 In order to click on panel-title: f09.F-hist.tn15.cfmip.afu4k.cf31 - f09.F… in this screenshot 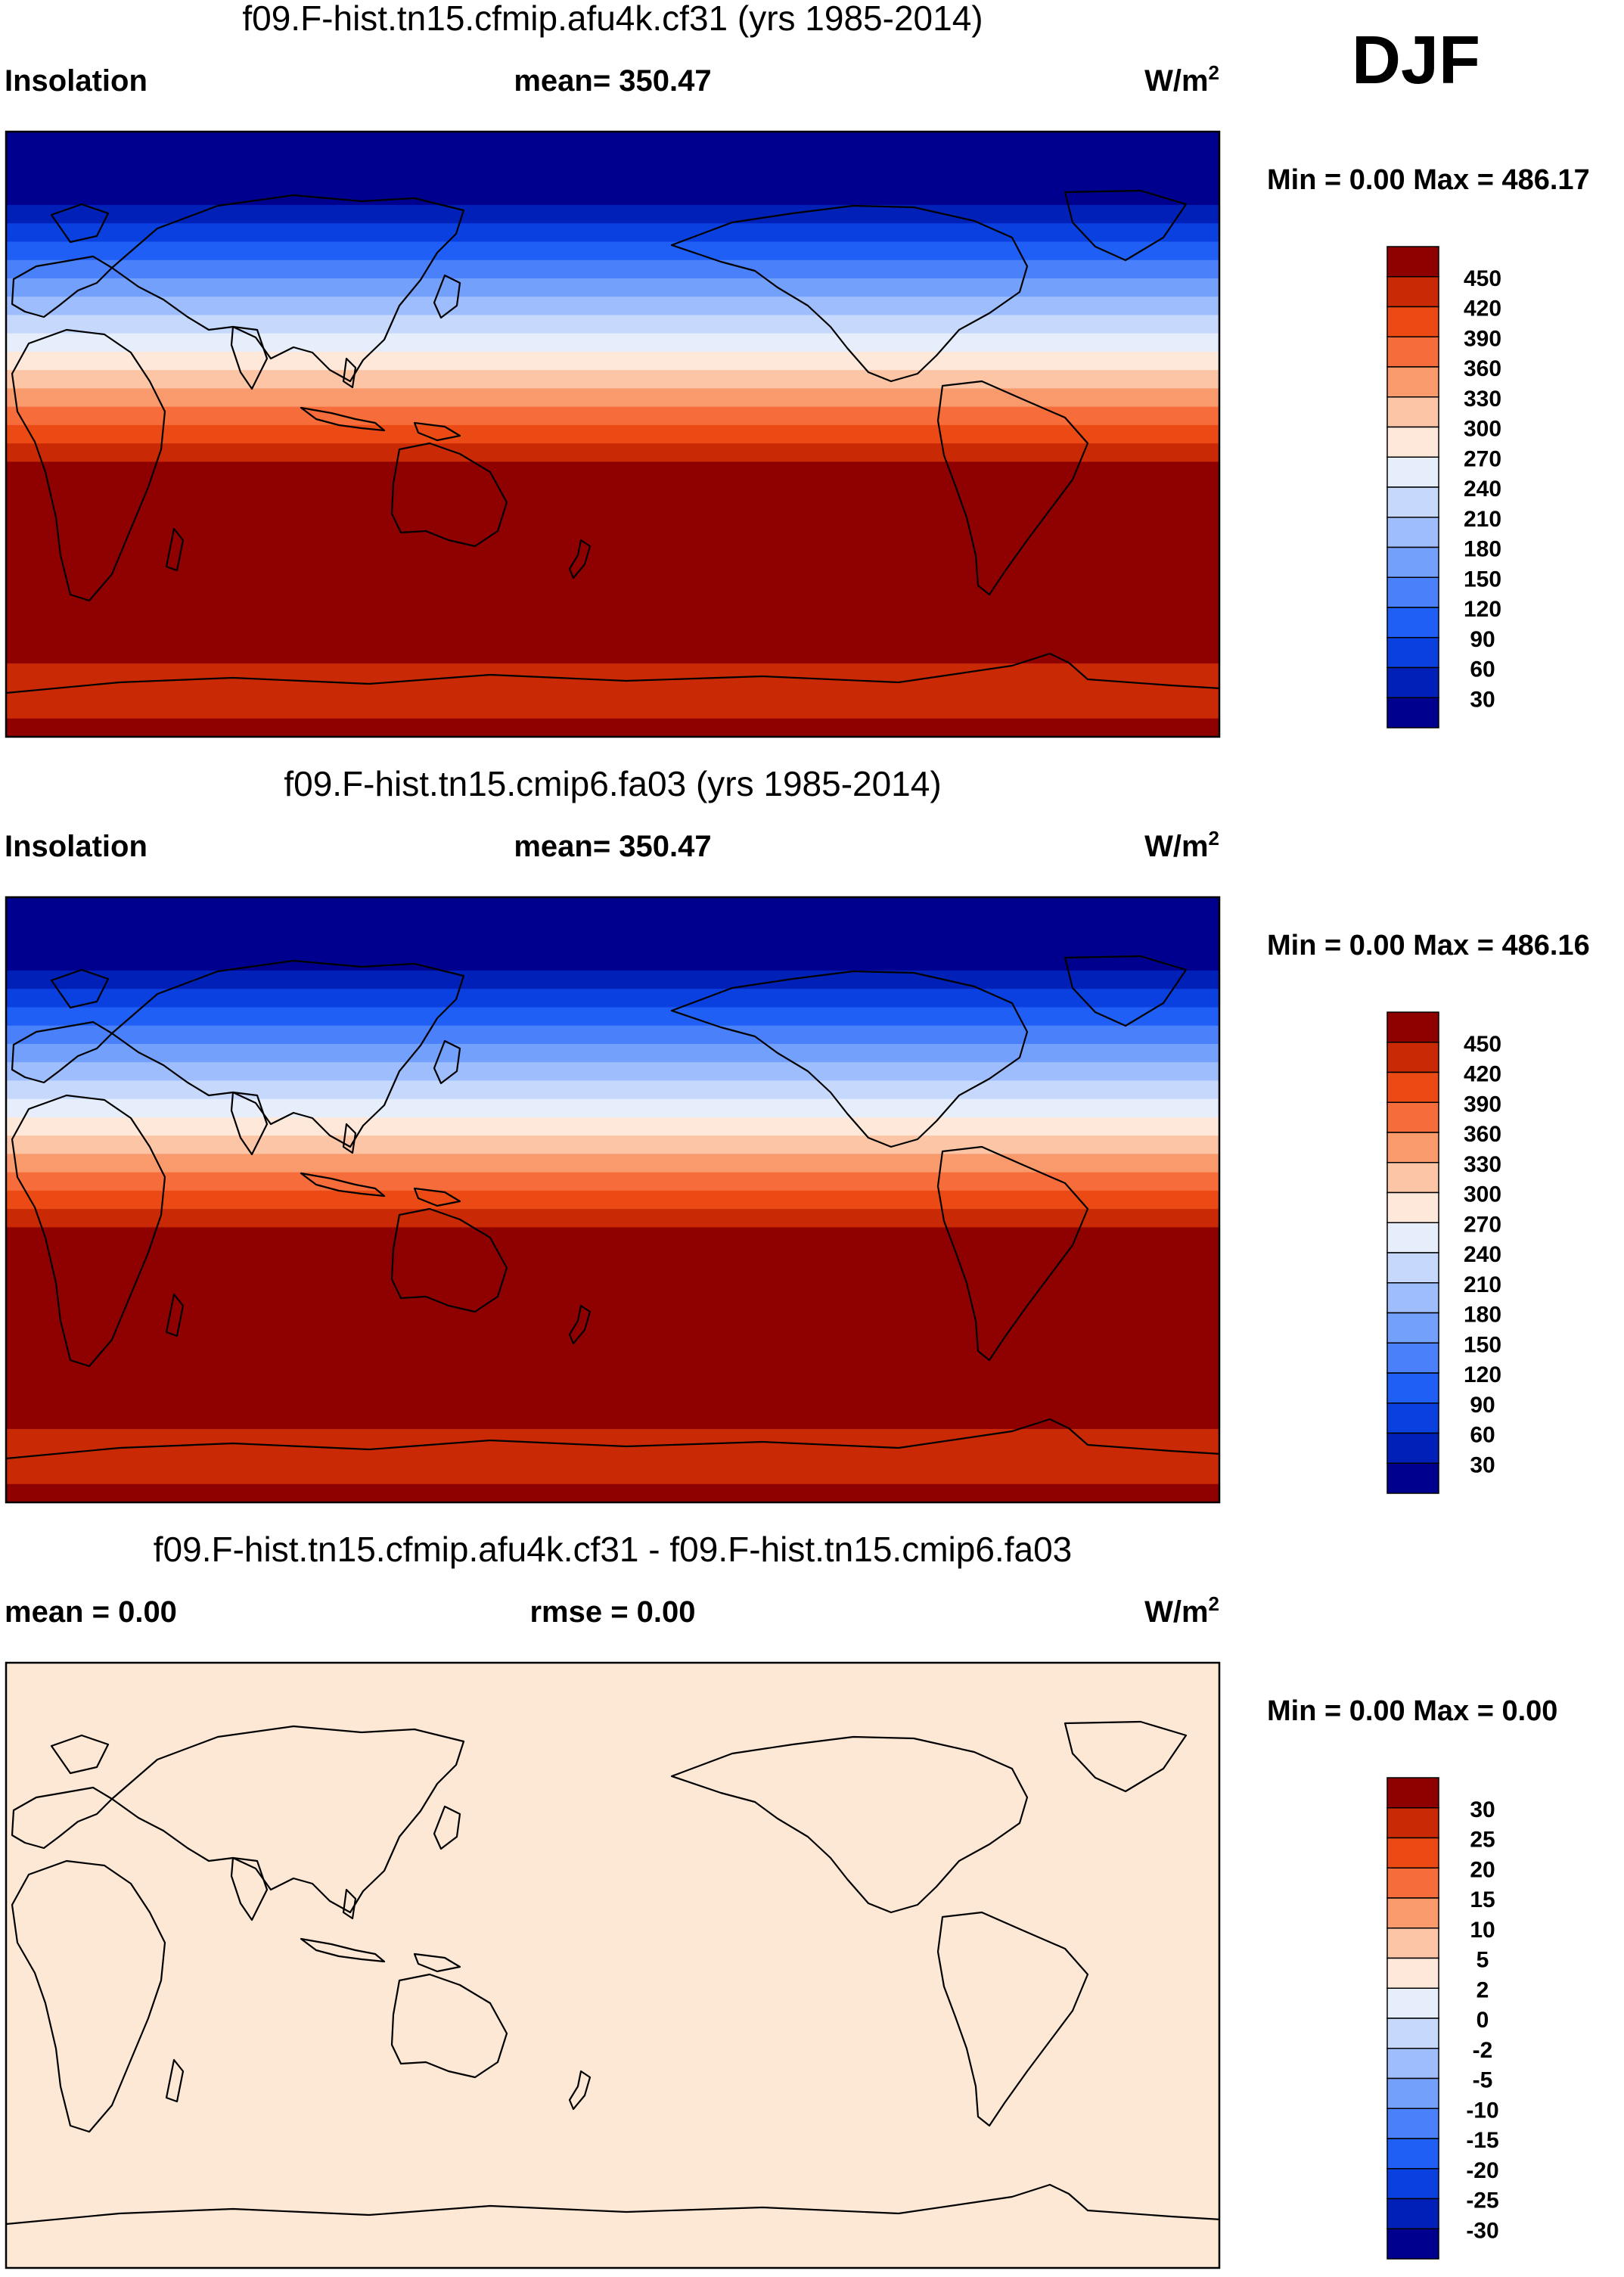, I will do `click(613, 1550)`.